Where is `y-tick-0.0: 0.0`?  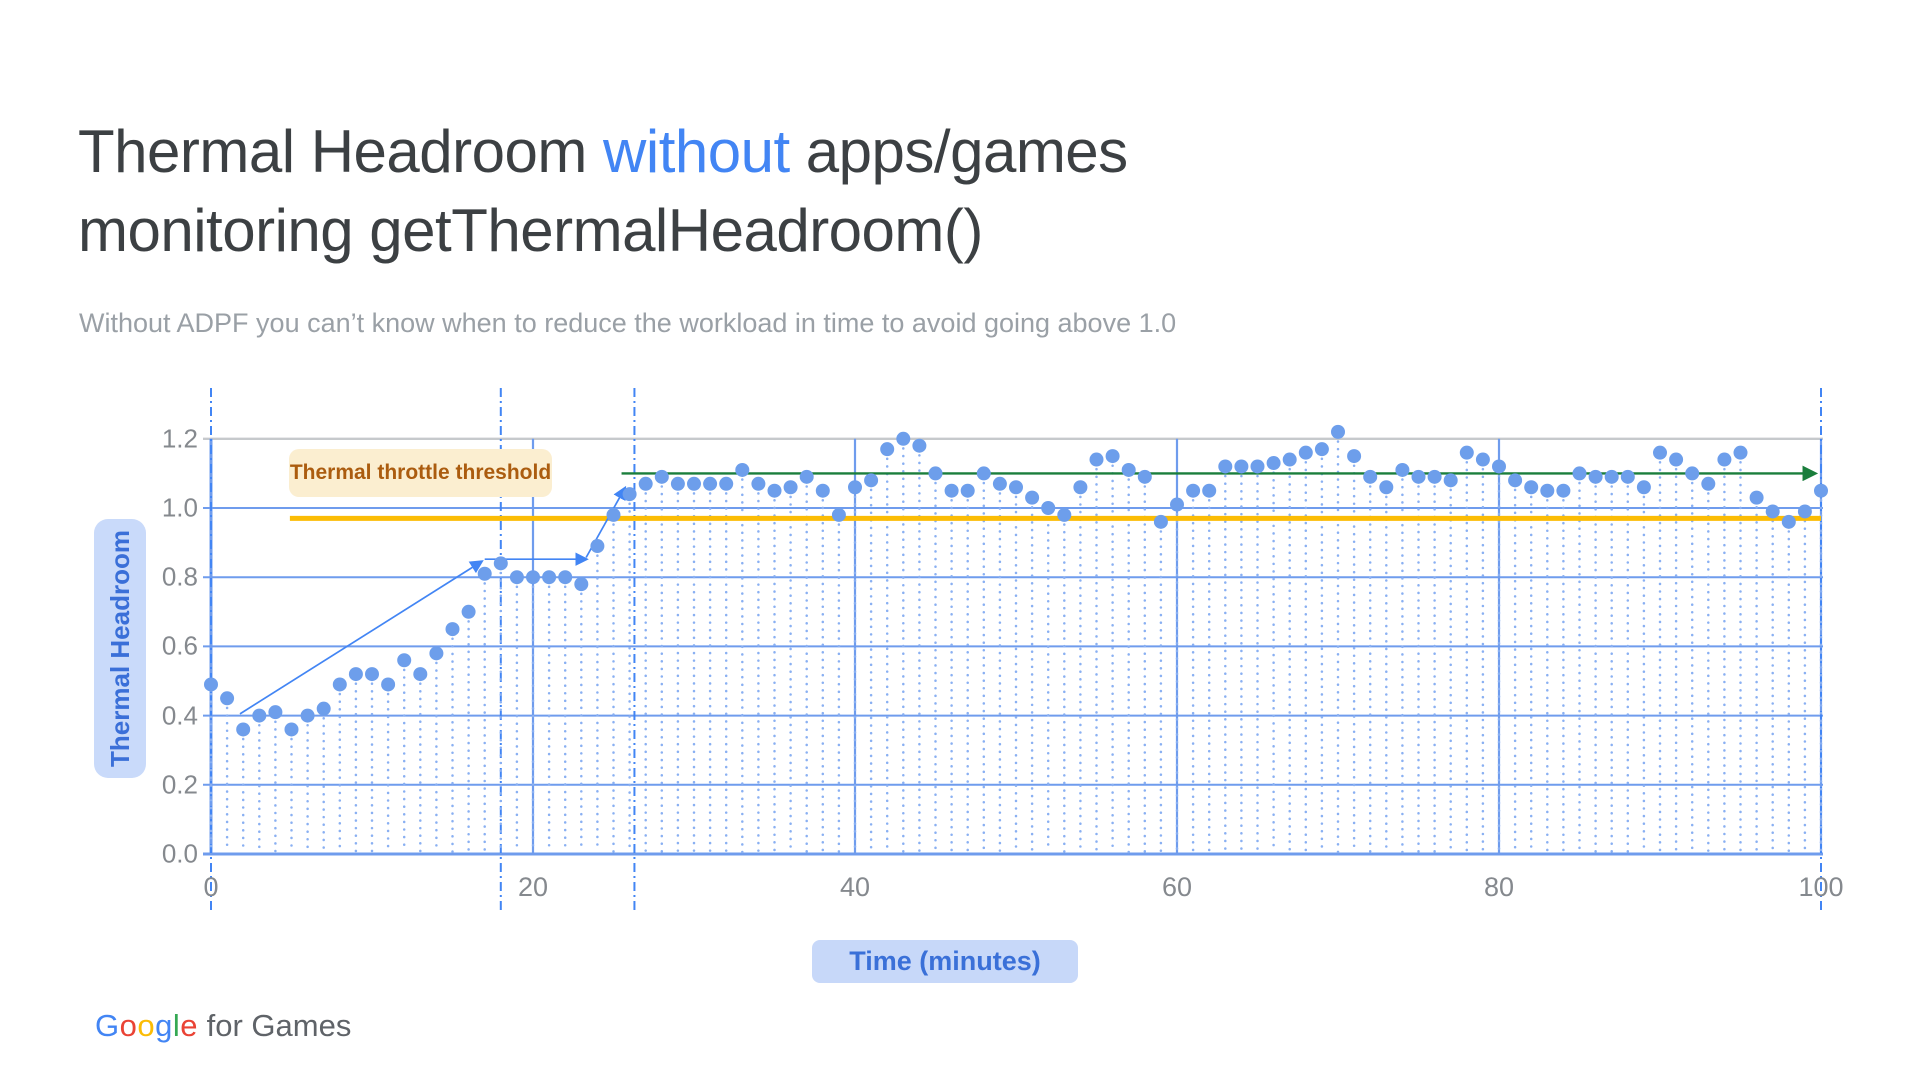
y-tick-0.0: 0.0 is located at coordinates (179, 853).